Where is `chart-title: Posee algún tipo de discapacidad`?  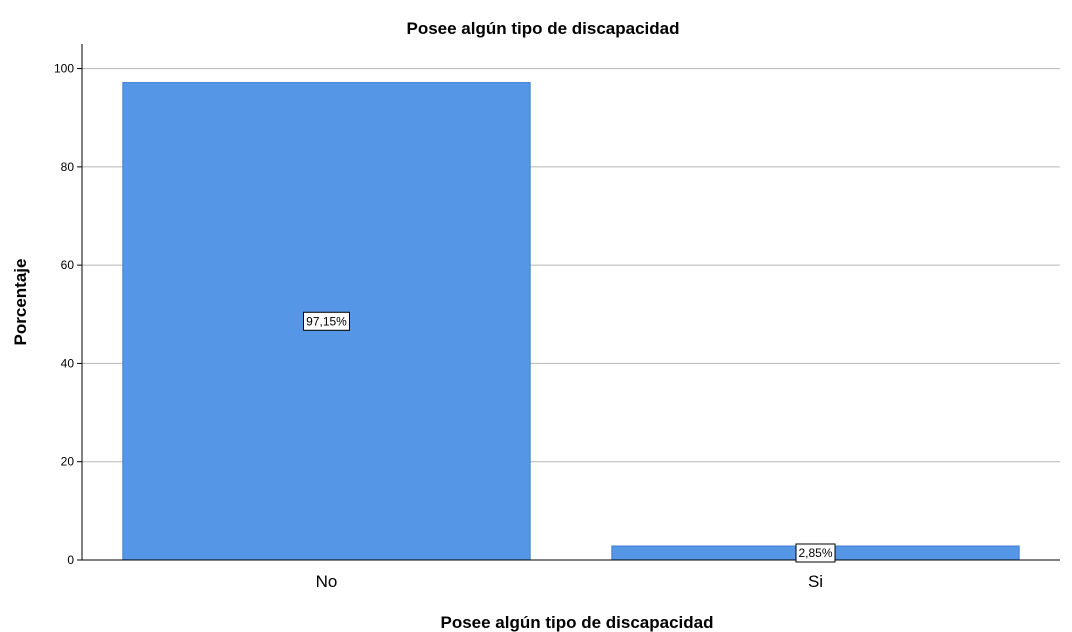 chart-title: Posee algún tipo de discapacidad is located at coordinates (542, 28).